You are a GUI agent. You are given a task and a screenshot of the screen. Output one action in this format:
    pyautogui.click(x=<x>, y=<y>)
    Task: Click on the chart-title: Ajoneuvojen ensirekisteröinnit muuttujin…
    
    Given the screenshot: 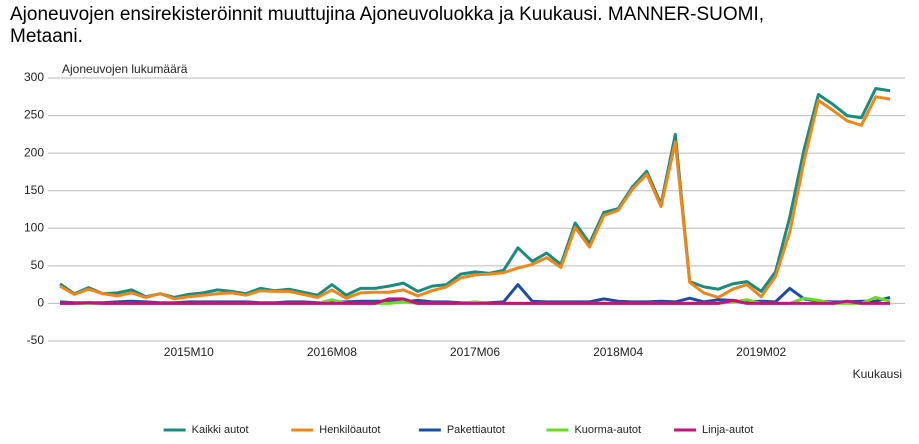 What is the action you would take?
    pyautogui.click(x=387, y=25)
    